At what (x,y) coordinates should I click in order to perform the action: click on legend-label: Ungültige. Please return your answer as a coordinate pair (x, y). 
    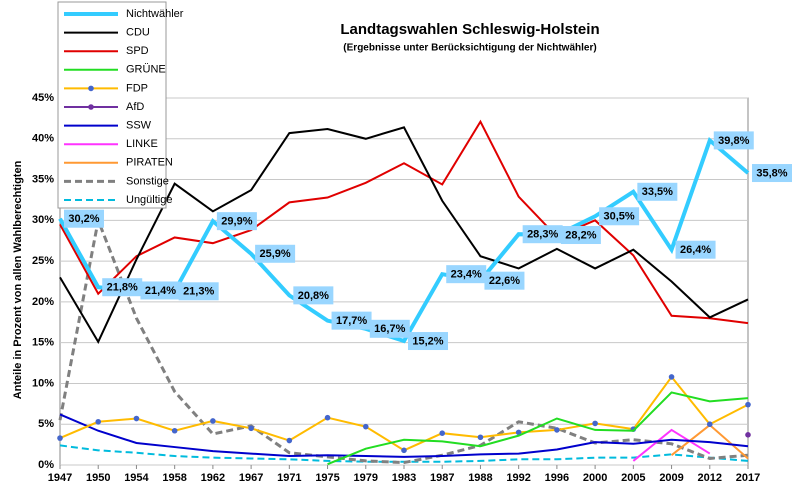
    Looking at the image, I should click on (149, 200).